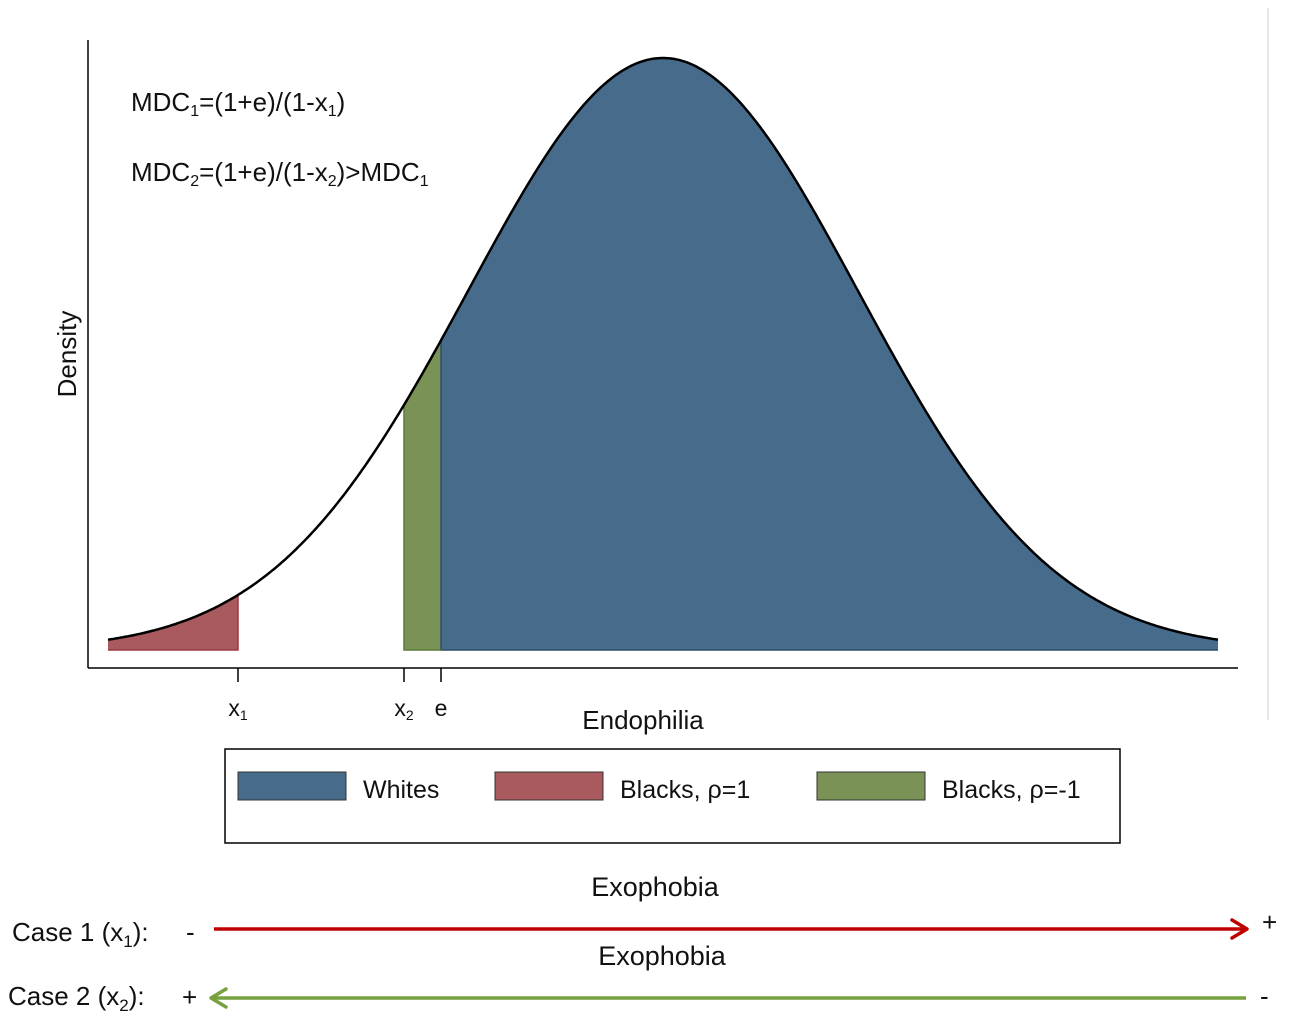 This screenshot has width=1290, height=1025. What do you see at coordinates (871, 786) in the screenshot?
I see `legend-swatch-blacks-rho-neg1` at bounding box center [871, 786].